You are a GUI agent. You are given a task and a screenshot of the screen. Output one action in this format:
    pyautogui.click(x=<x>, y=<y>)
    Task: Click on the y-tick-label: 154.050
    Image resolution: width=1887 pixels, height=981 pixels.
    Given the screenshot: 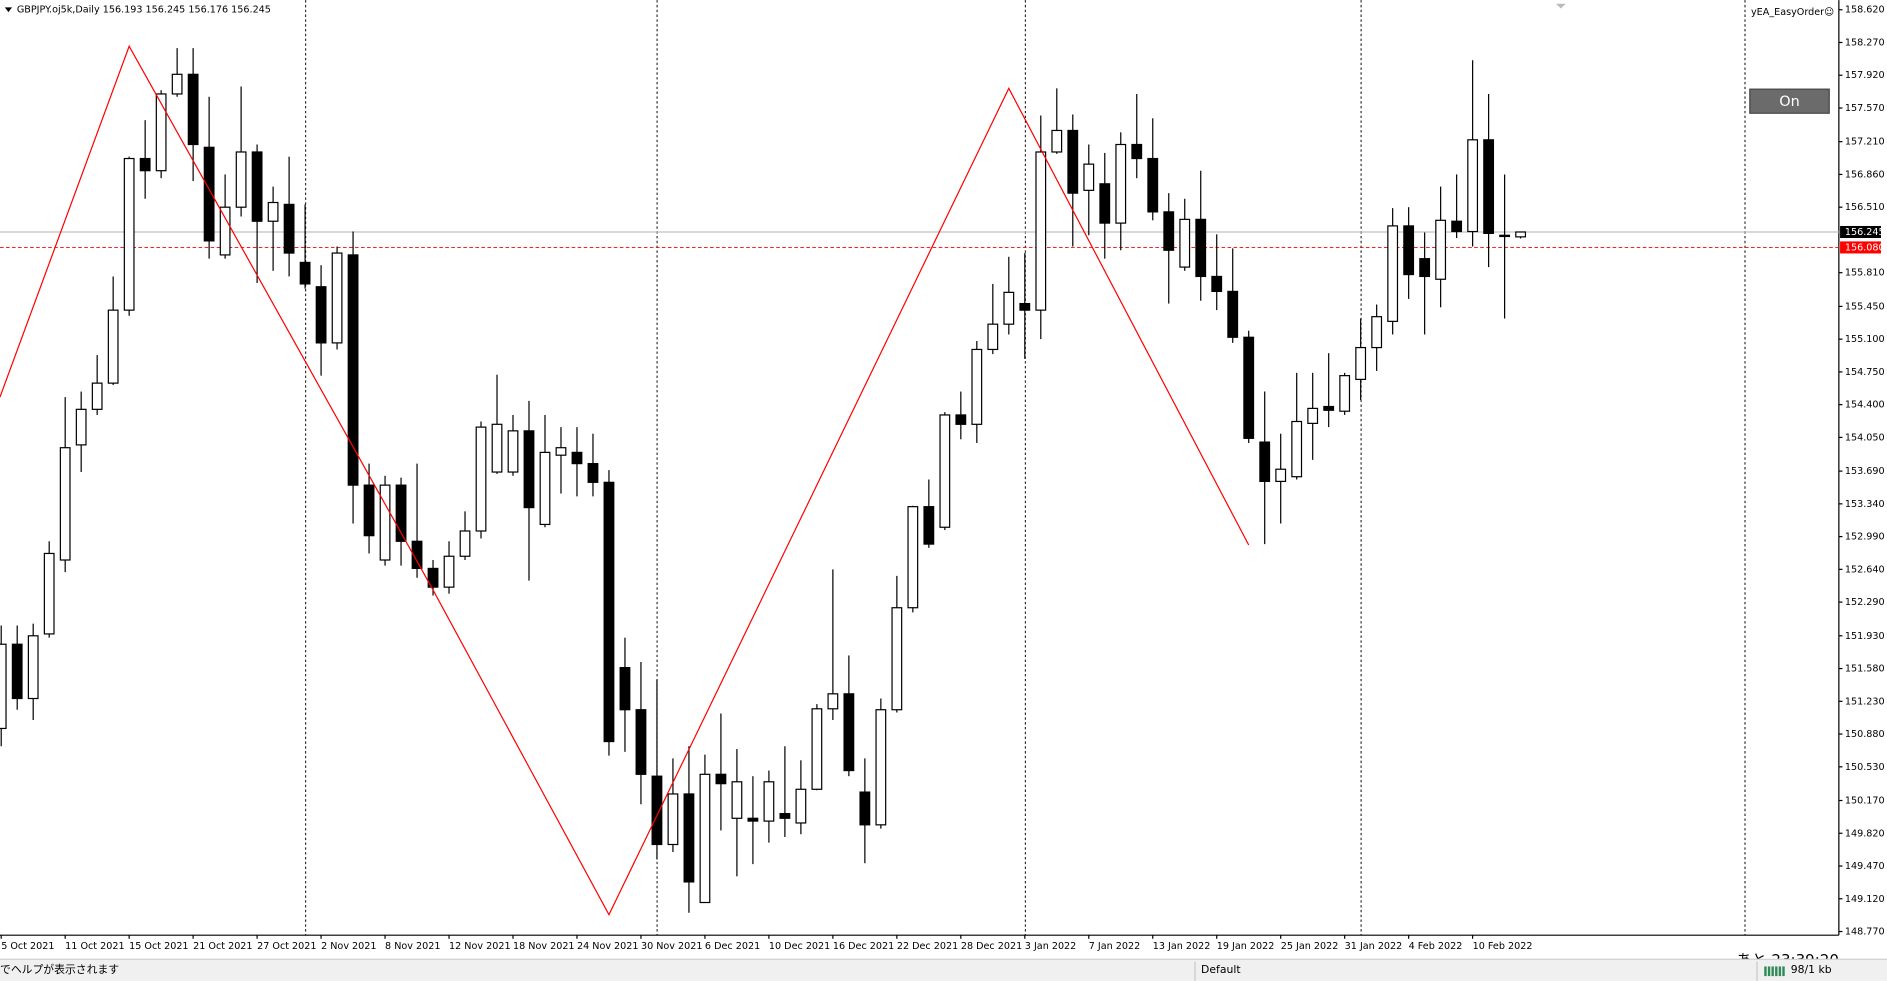 What is the action you would take?
    pyautogui.click(x=1865, y=437)
    